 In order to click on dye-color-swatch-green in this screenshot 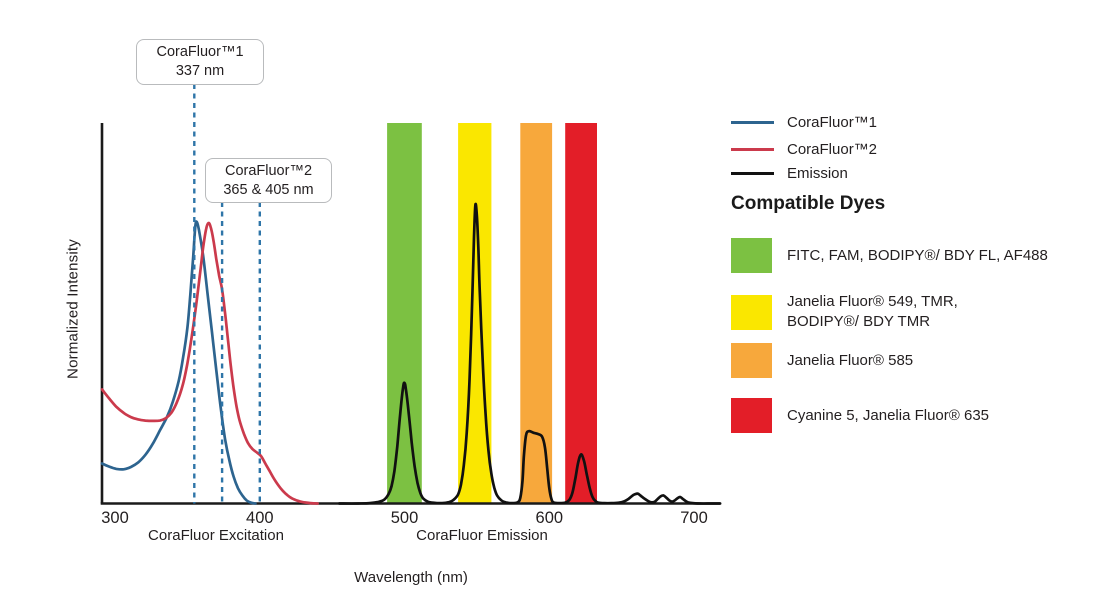, I will do `click(751, 255)`.